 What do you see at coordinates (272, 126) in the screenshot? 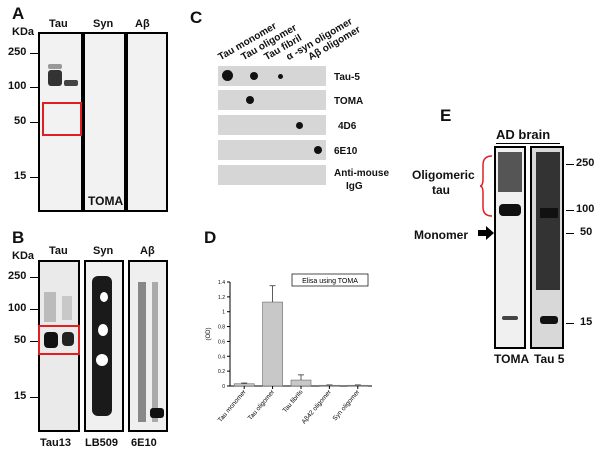
I see `panel-c-row-4d6` at bounding box center [272, 126].